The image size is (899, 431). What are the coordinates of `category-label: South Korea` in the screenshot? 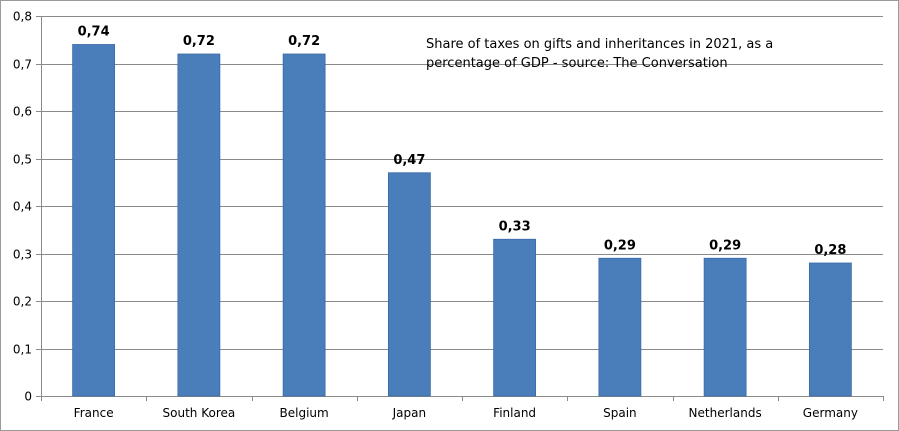 It's located at (199, 413).